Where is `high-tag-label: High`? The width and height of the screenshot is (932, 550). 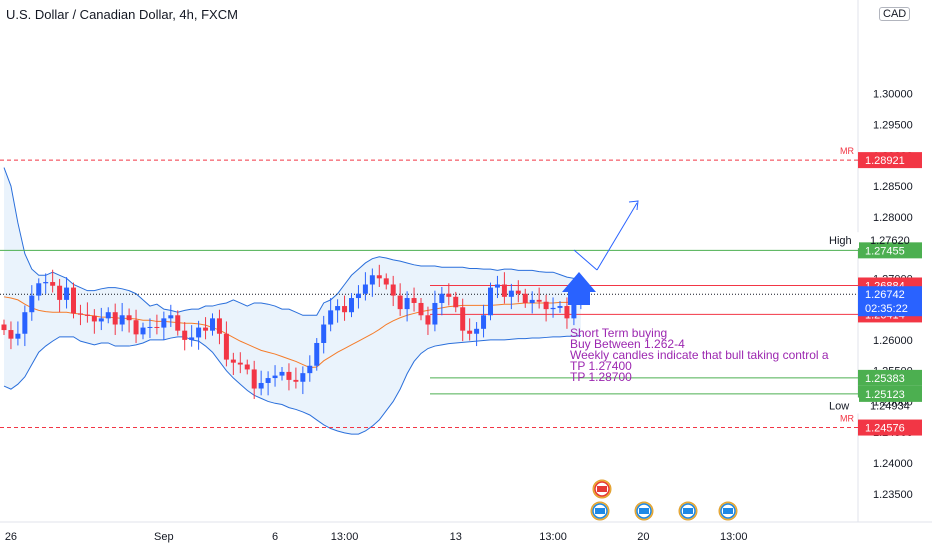
high-tag-label: High is located at coordinates (840, 241).